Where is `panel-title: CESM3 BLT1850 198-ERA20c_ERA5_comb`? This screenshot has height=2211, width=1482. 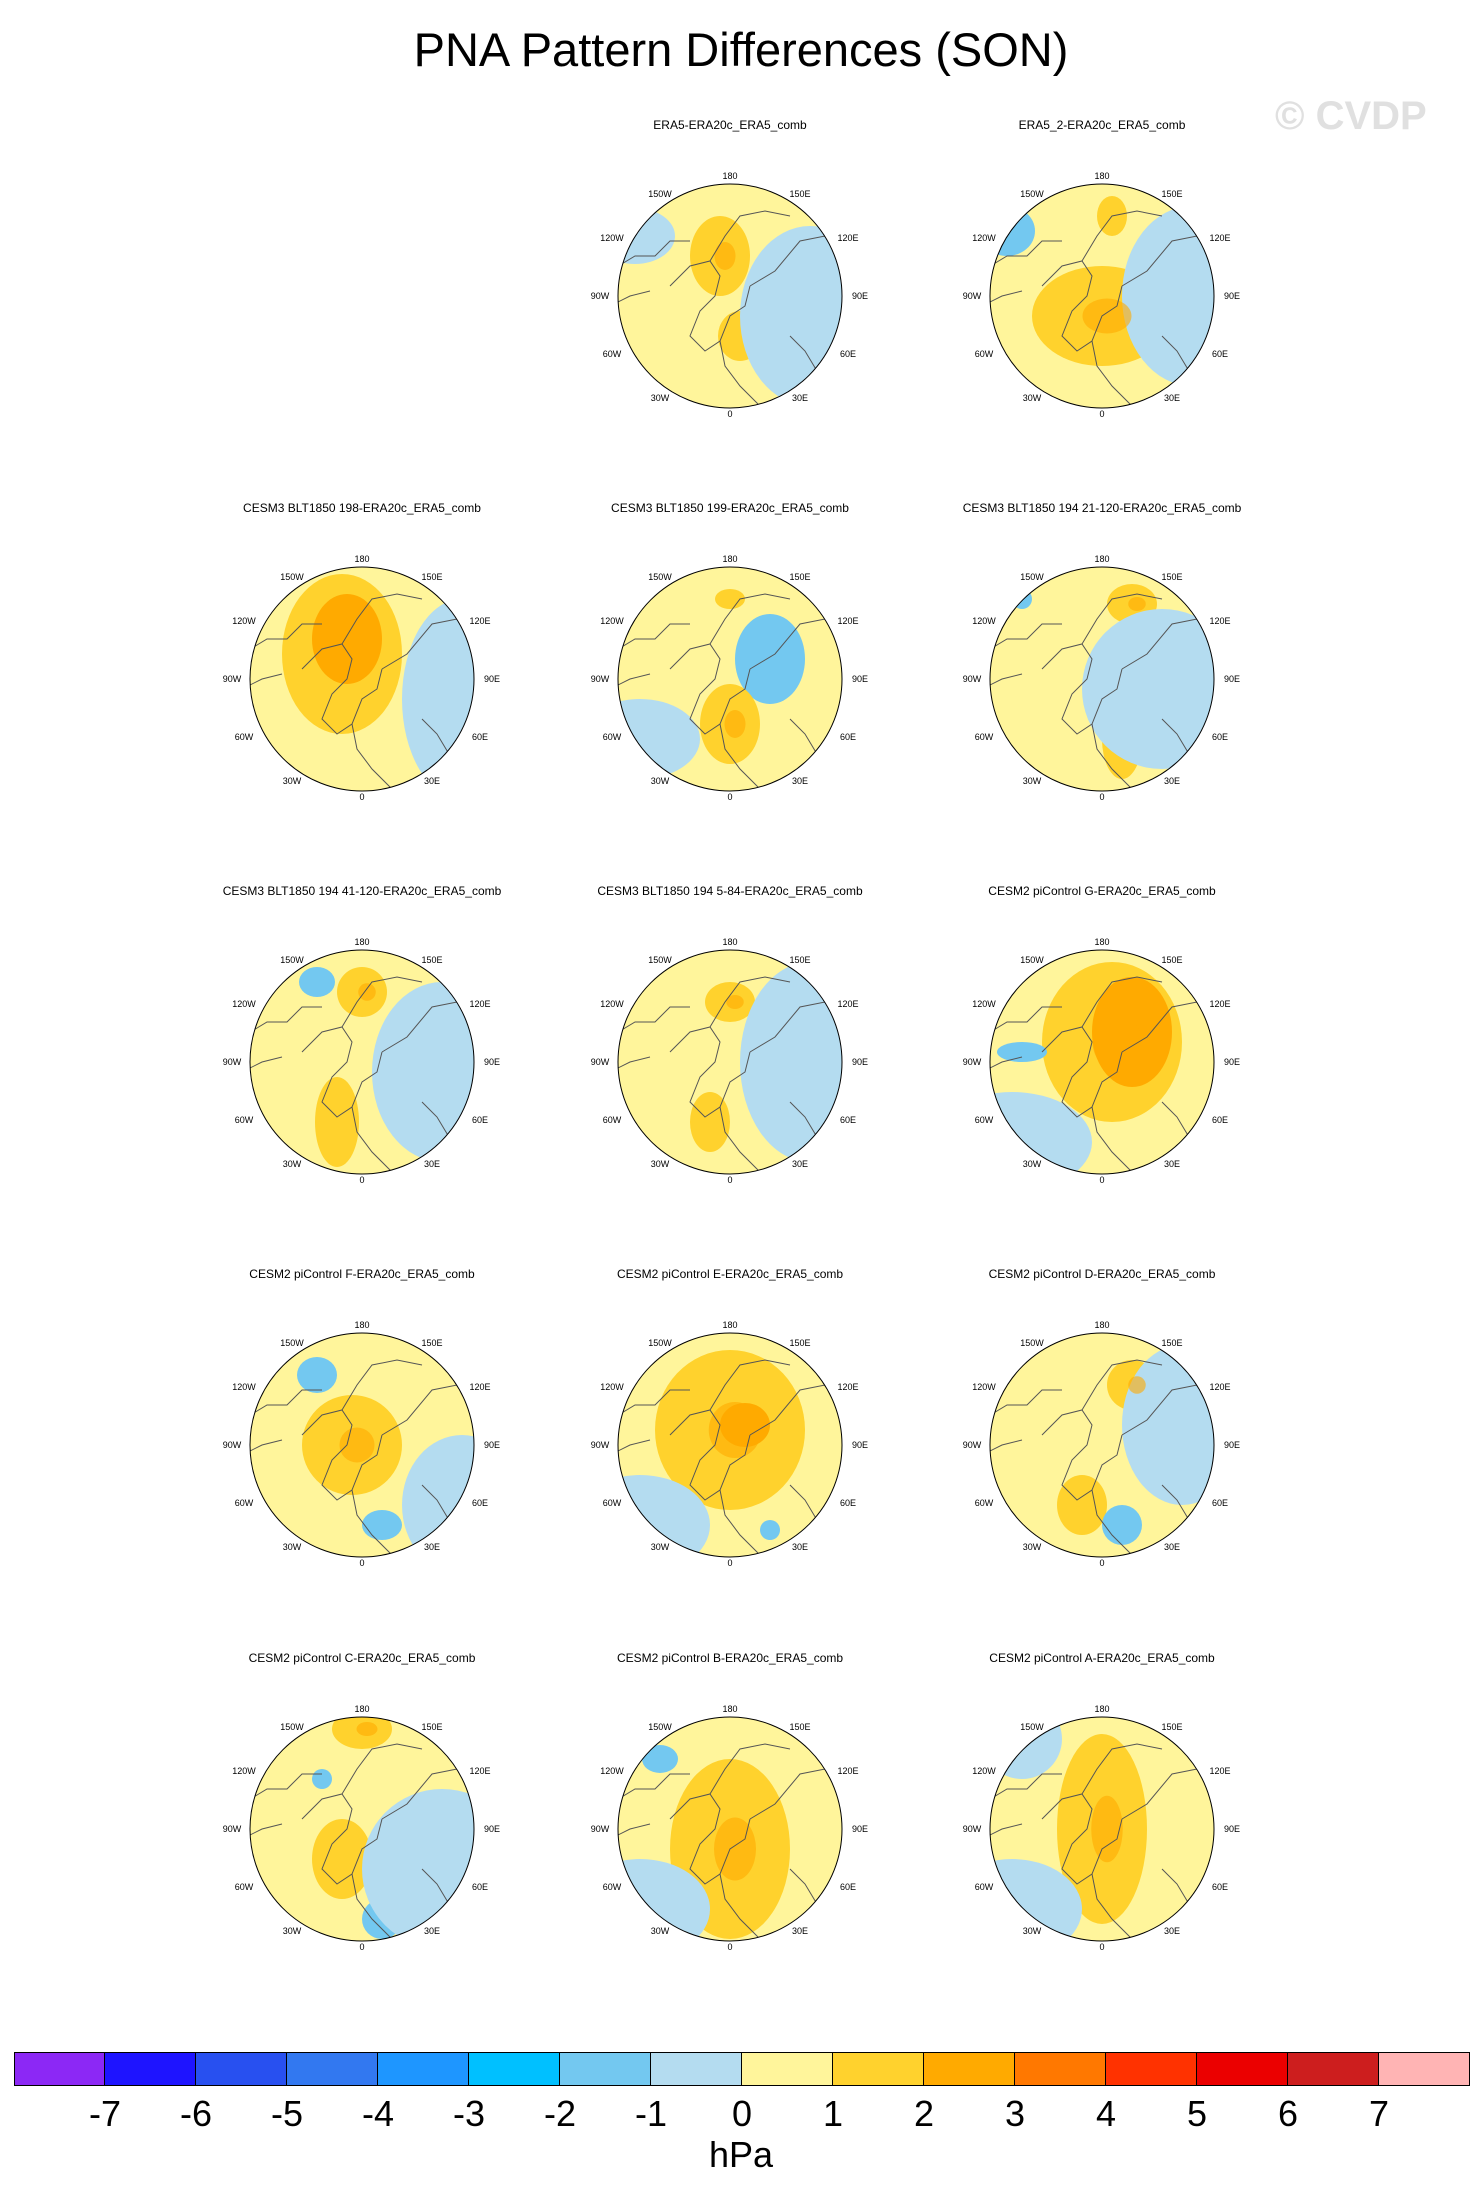 panel-title: CESM3 BLT1850 198-ERA20c_ERA5_comb is located at coordinates (362, 508).